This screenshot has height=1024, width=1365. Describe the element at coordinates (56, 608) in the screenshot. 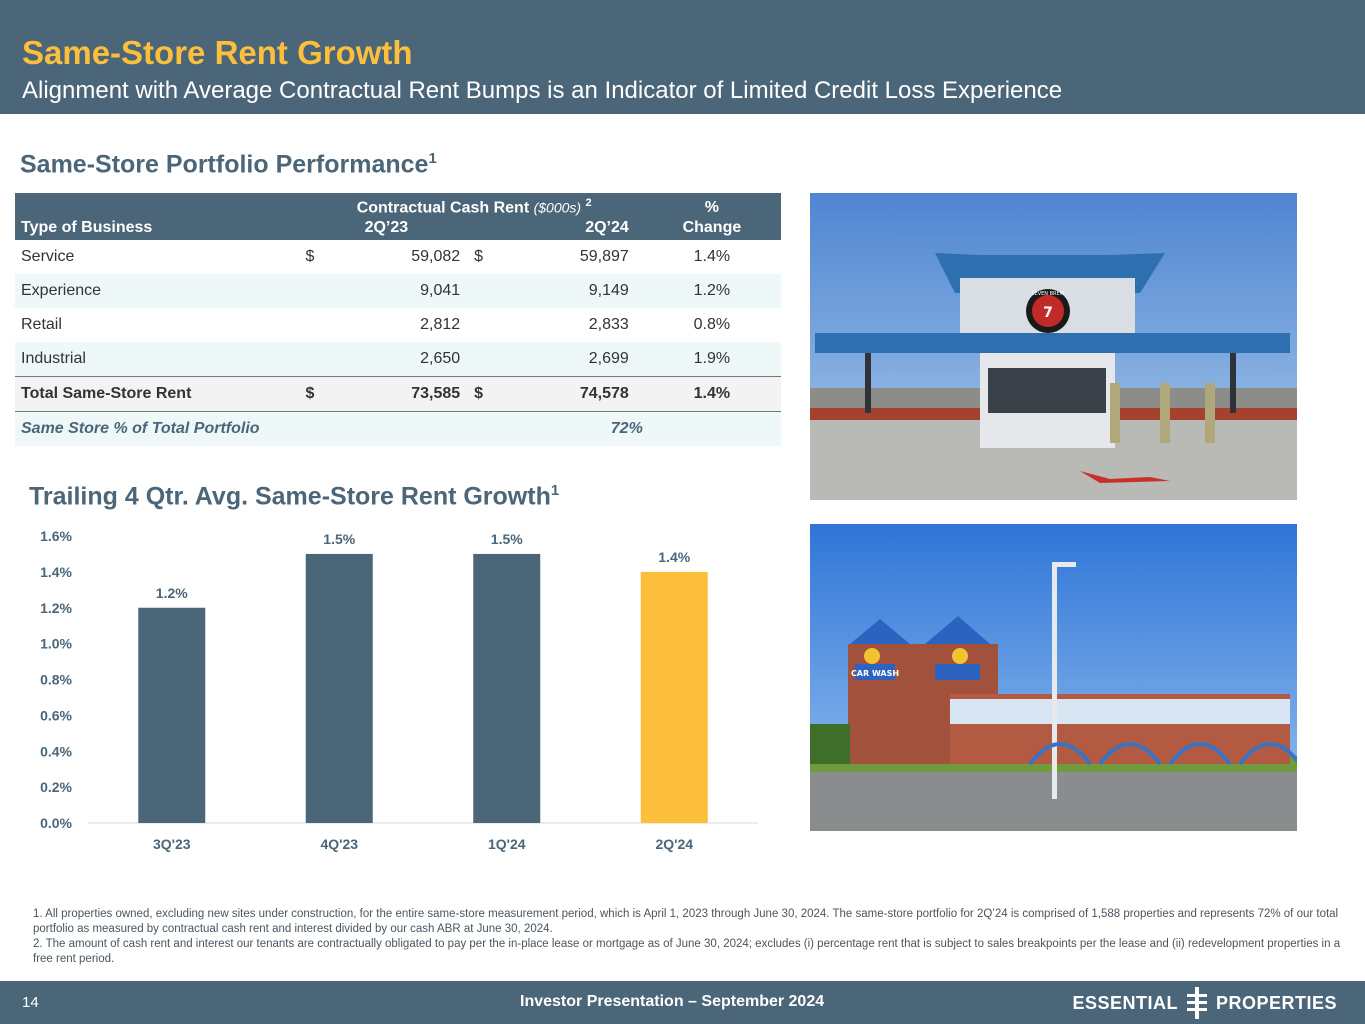

I see `y-tick-label: 1.2%` at that location.